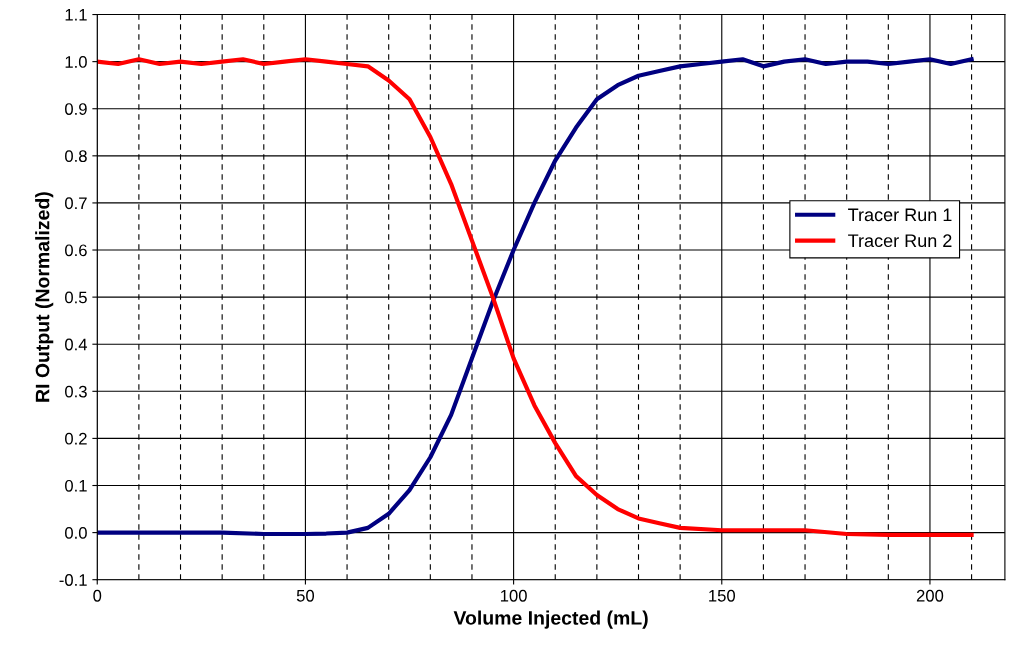 The image size is (1013, 661). I want to click on y-tick-label: 0.6, so click(76, 250).